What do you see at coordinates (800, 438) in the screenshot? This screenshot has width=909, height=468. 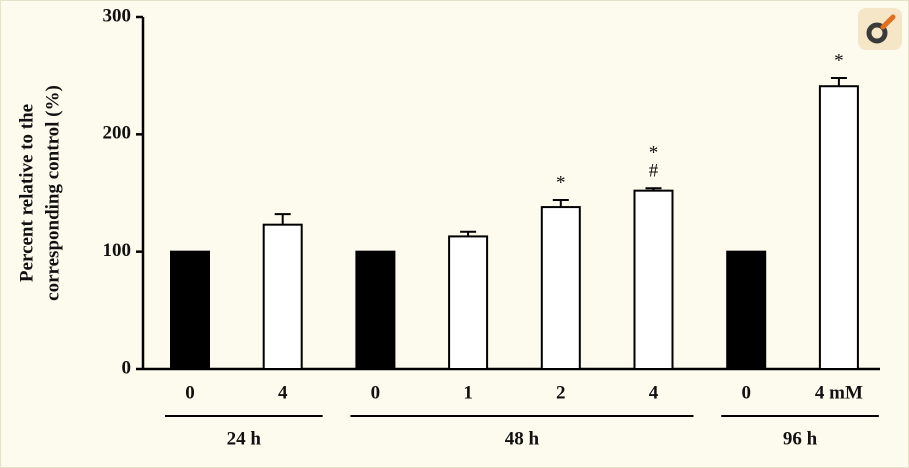 I see `group-label: 96 h` at bounding box center [800, 438].